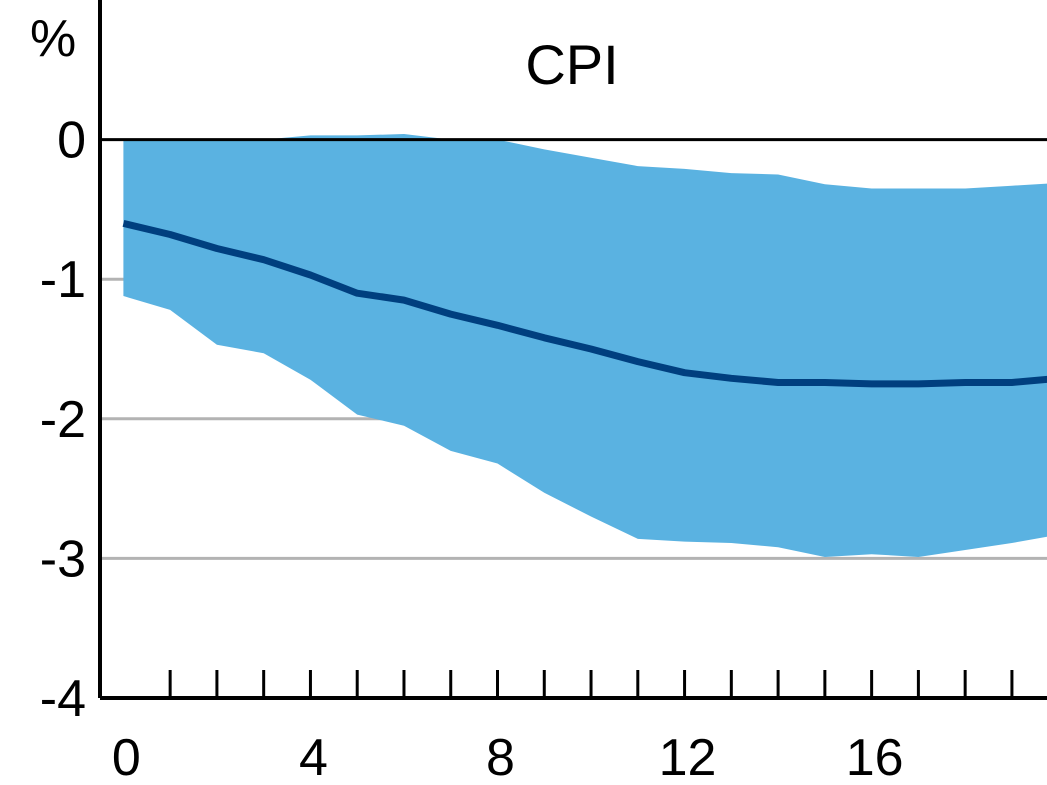 The image size is (1047, 785). I want to click on y-tick-label-0: 0, so click(71, 141).